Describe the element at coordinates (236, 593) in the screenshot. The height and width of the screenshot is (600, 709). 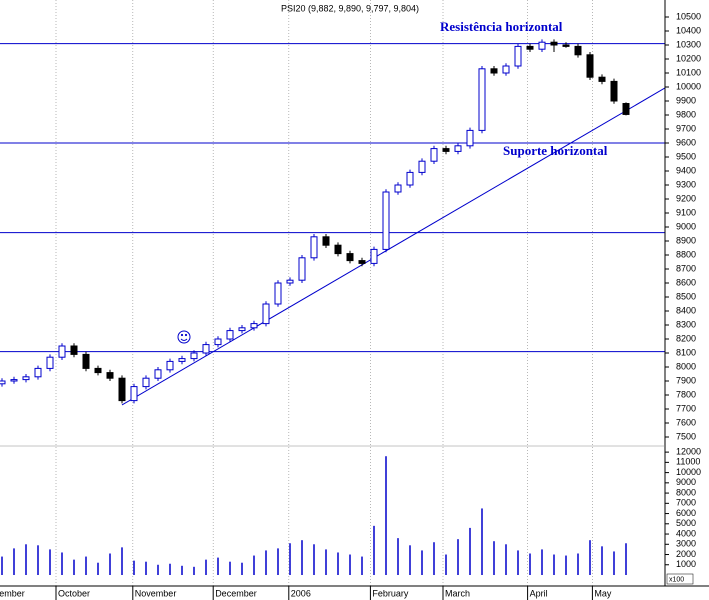
I see `x-tick-label: December` at that location.